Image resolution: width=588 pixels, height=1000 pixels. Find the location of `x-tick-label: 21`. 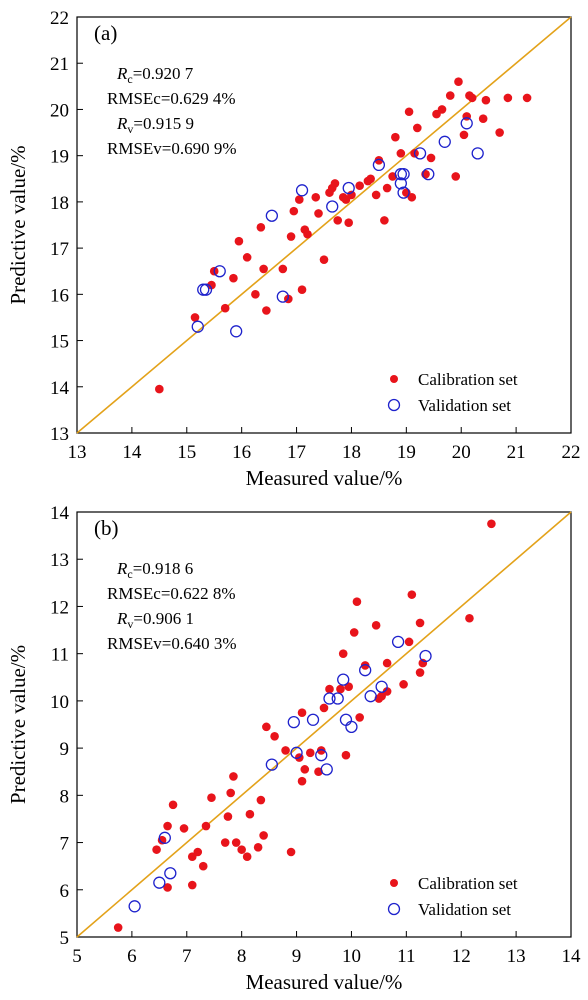

x-tick-label: 21 is located at coordinates (516, 452).